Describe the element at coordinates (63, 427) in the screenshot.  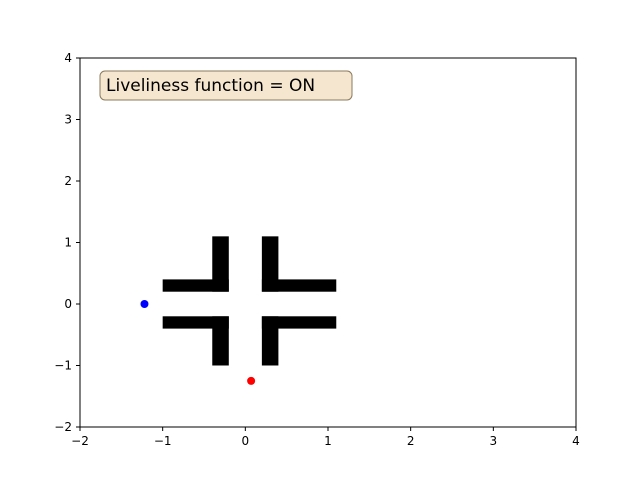
I see `y-tick-label: −2` at that location.